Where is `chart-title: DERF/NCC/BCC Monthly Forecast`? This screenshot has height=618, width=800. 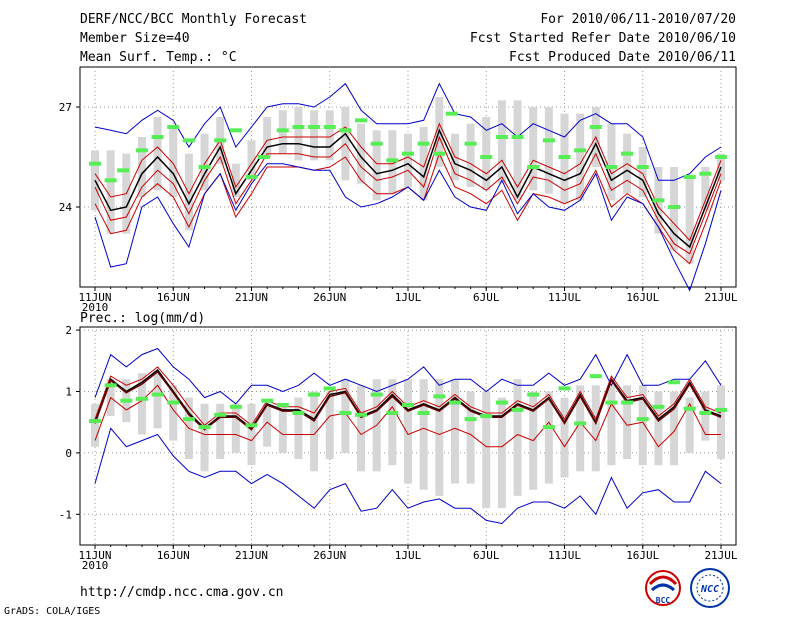 chart-title: DERF/NCC/BCC Monthly Forecast is located at coordinates (193, 19).